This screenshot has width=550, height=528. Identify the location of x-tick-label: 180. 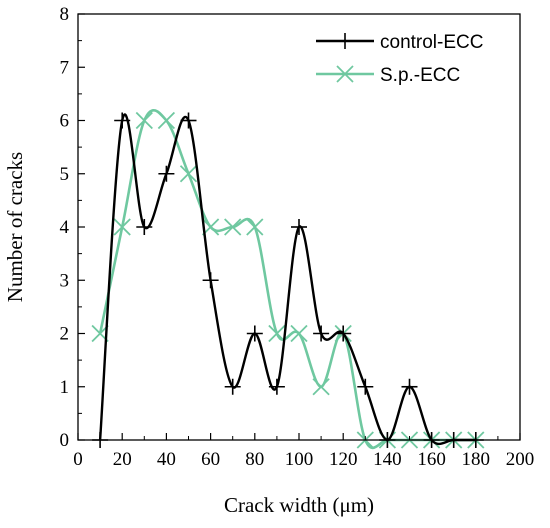
(476, 459).